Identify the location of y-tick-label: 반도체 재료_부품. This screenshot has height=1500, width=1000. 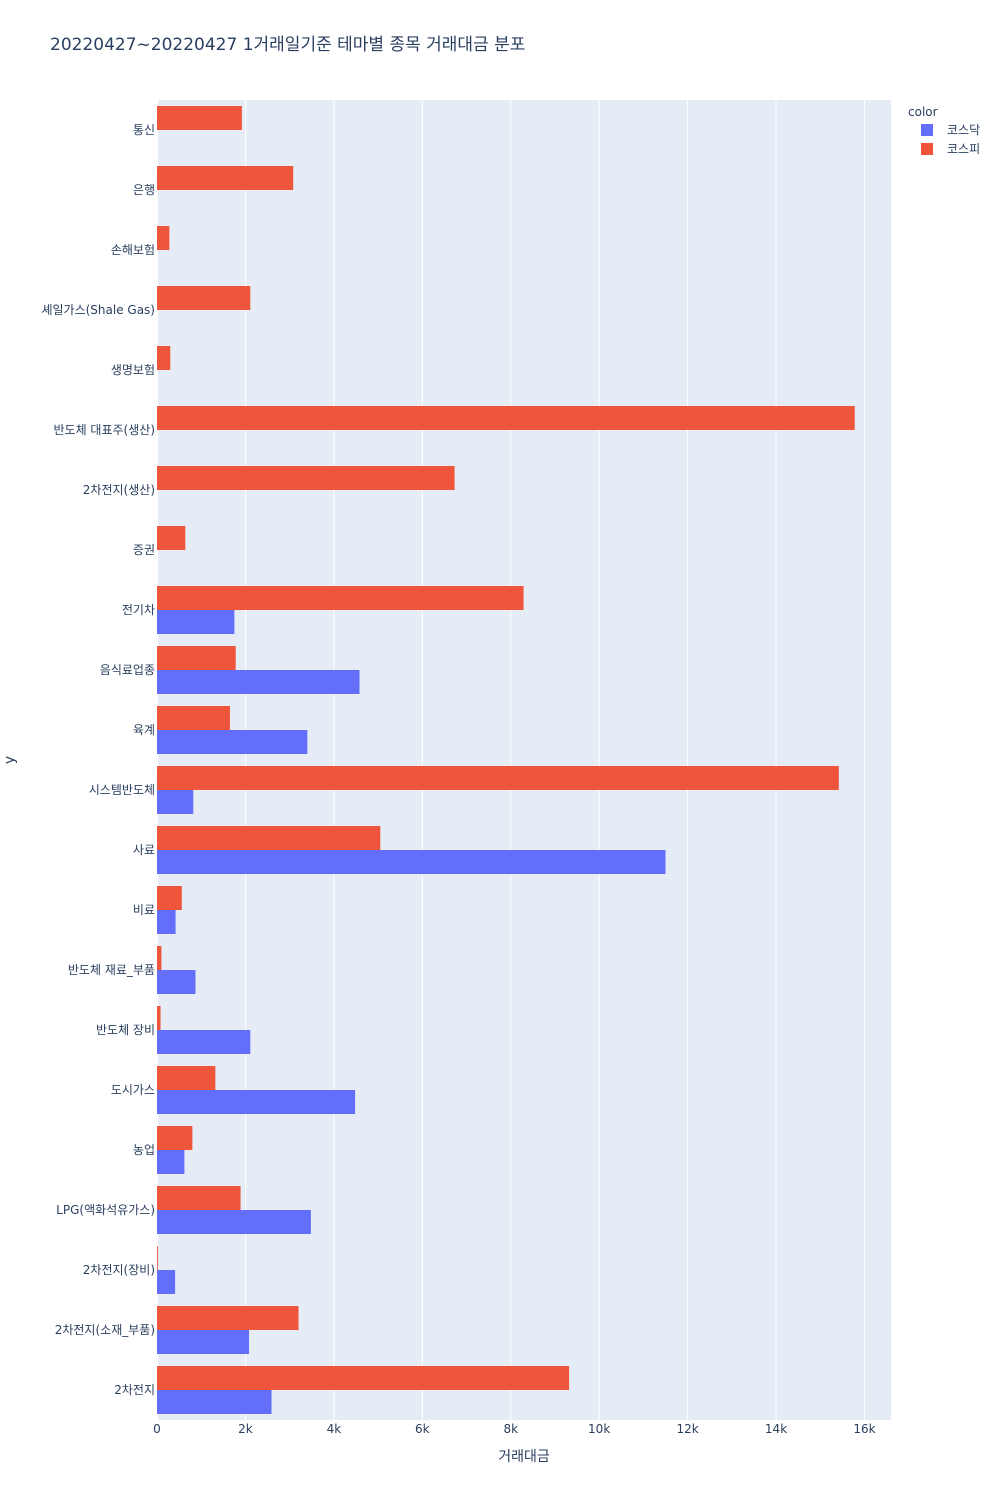
(111, 970).